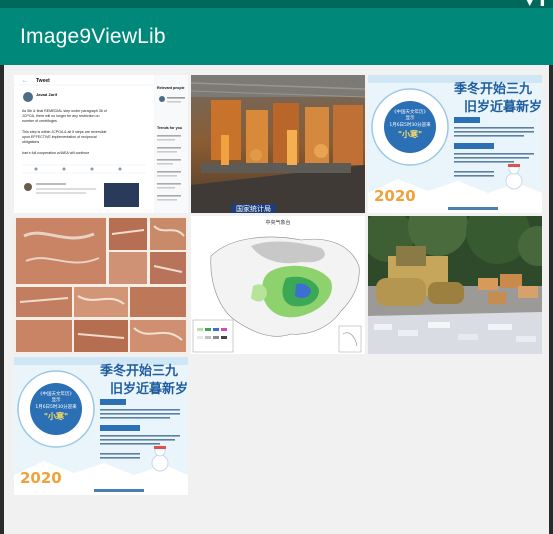  I want to click on tweet-author: Javad Zarif, so click(47, 94).